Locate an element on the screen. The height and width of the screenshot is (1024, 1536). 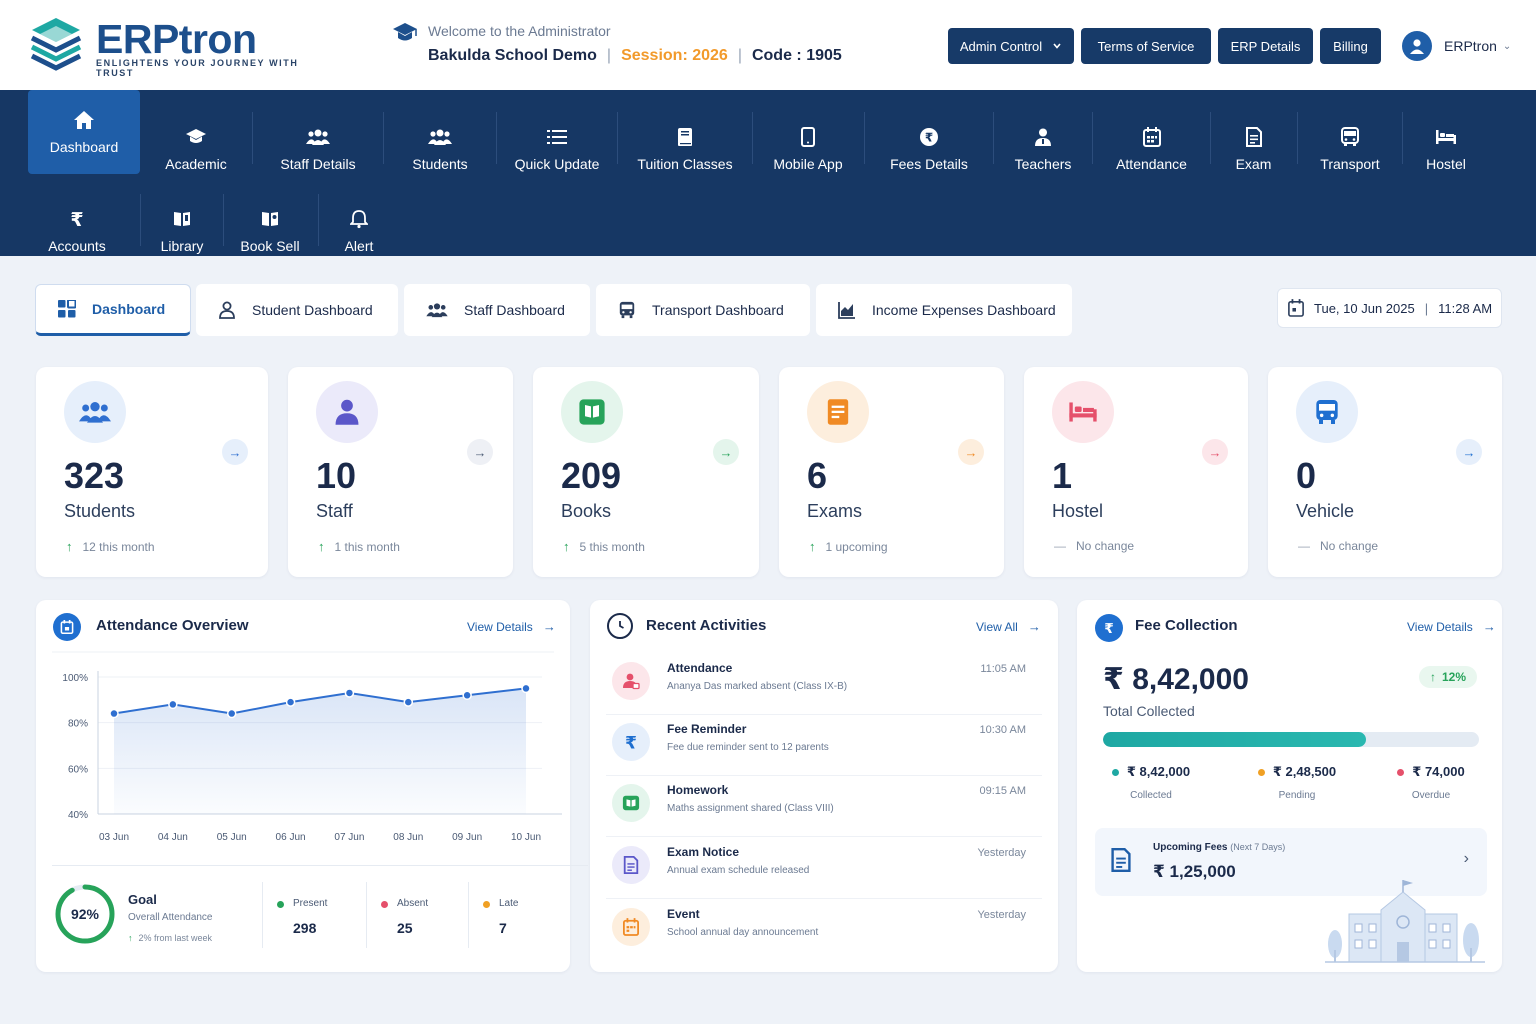
total-collected-amount: ₹ 8,42,000 is located at coordinates (1176, 679).